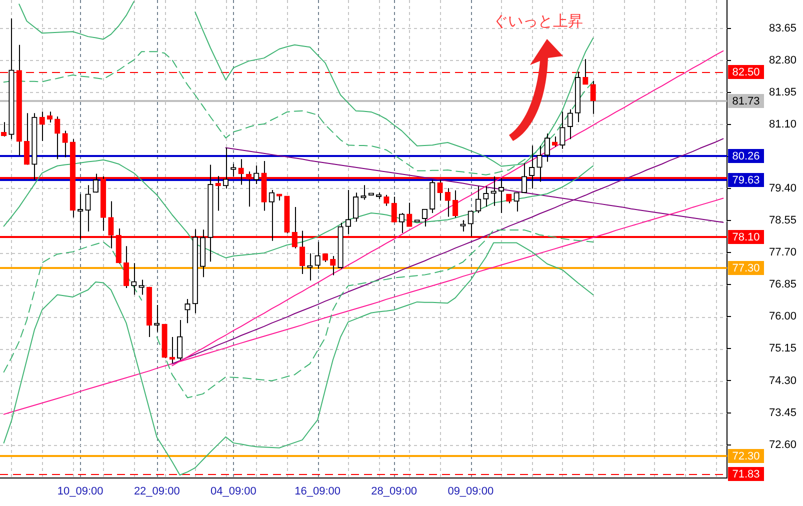  Describe the element at coordinates (317, 492) in the screenshot. I see `x-tick-label: 16_09:00` at that location.